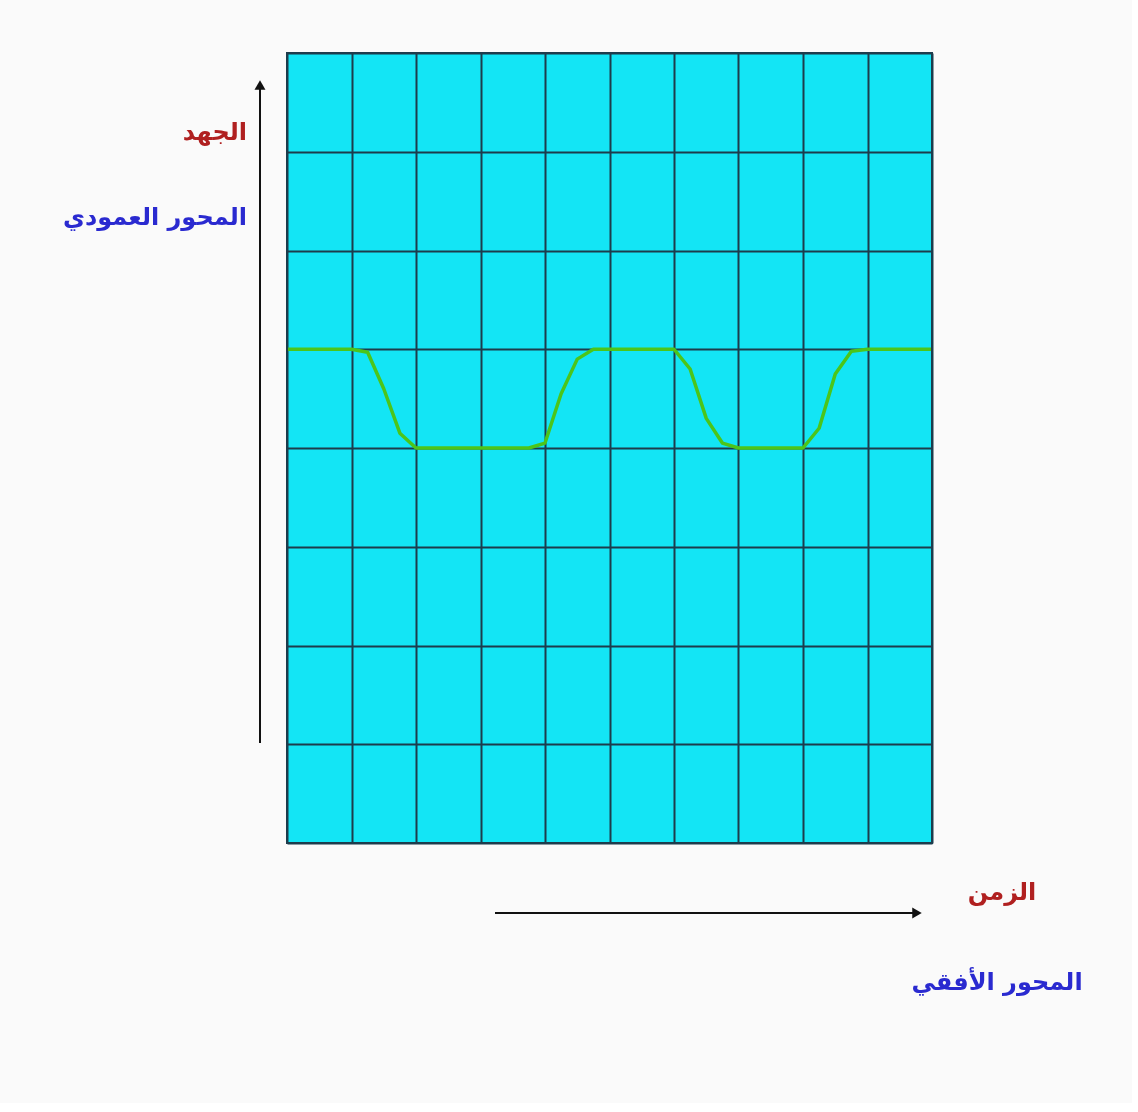  Describe the element at coordinates (997, 981) in the screenshot. I see `text: المحور الأفقي` at that location.